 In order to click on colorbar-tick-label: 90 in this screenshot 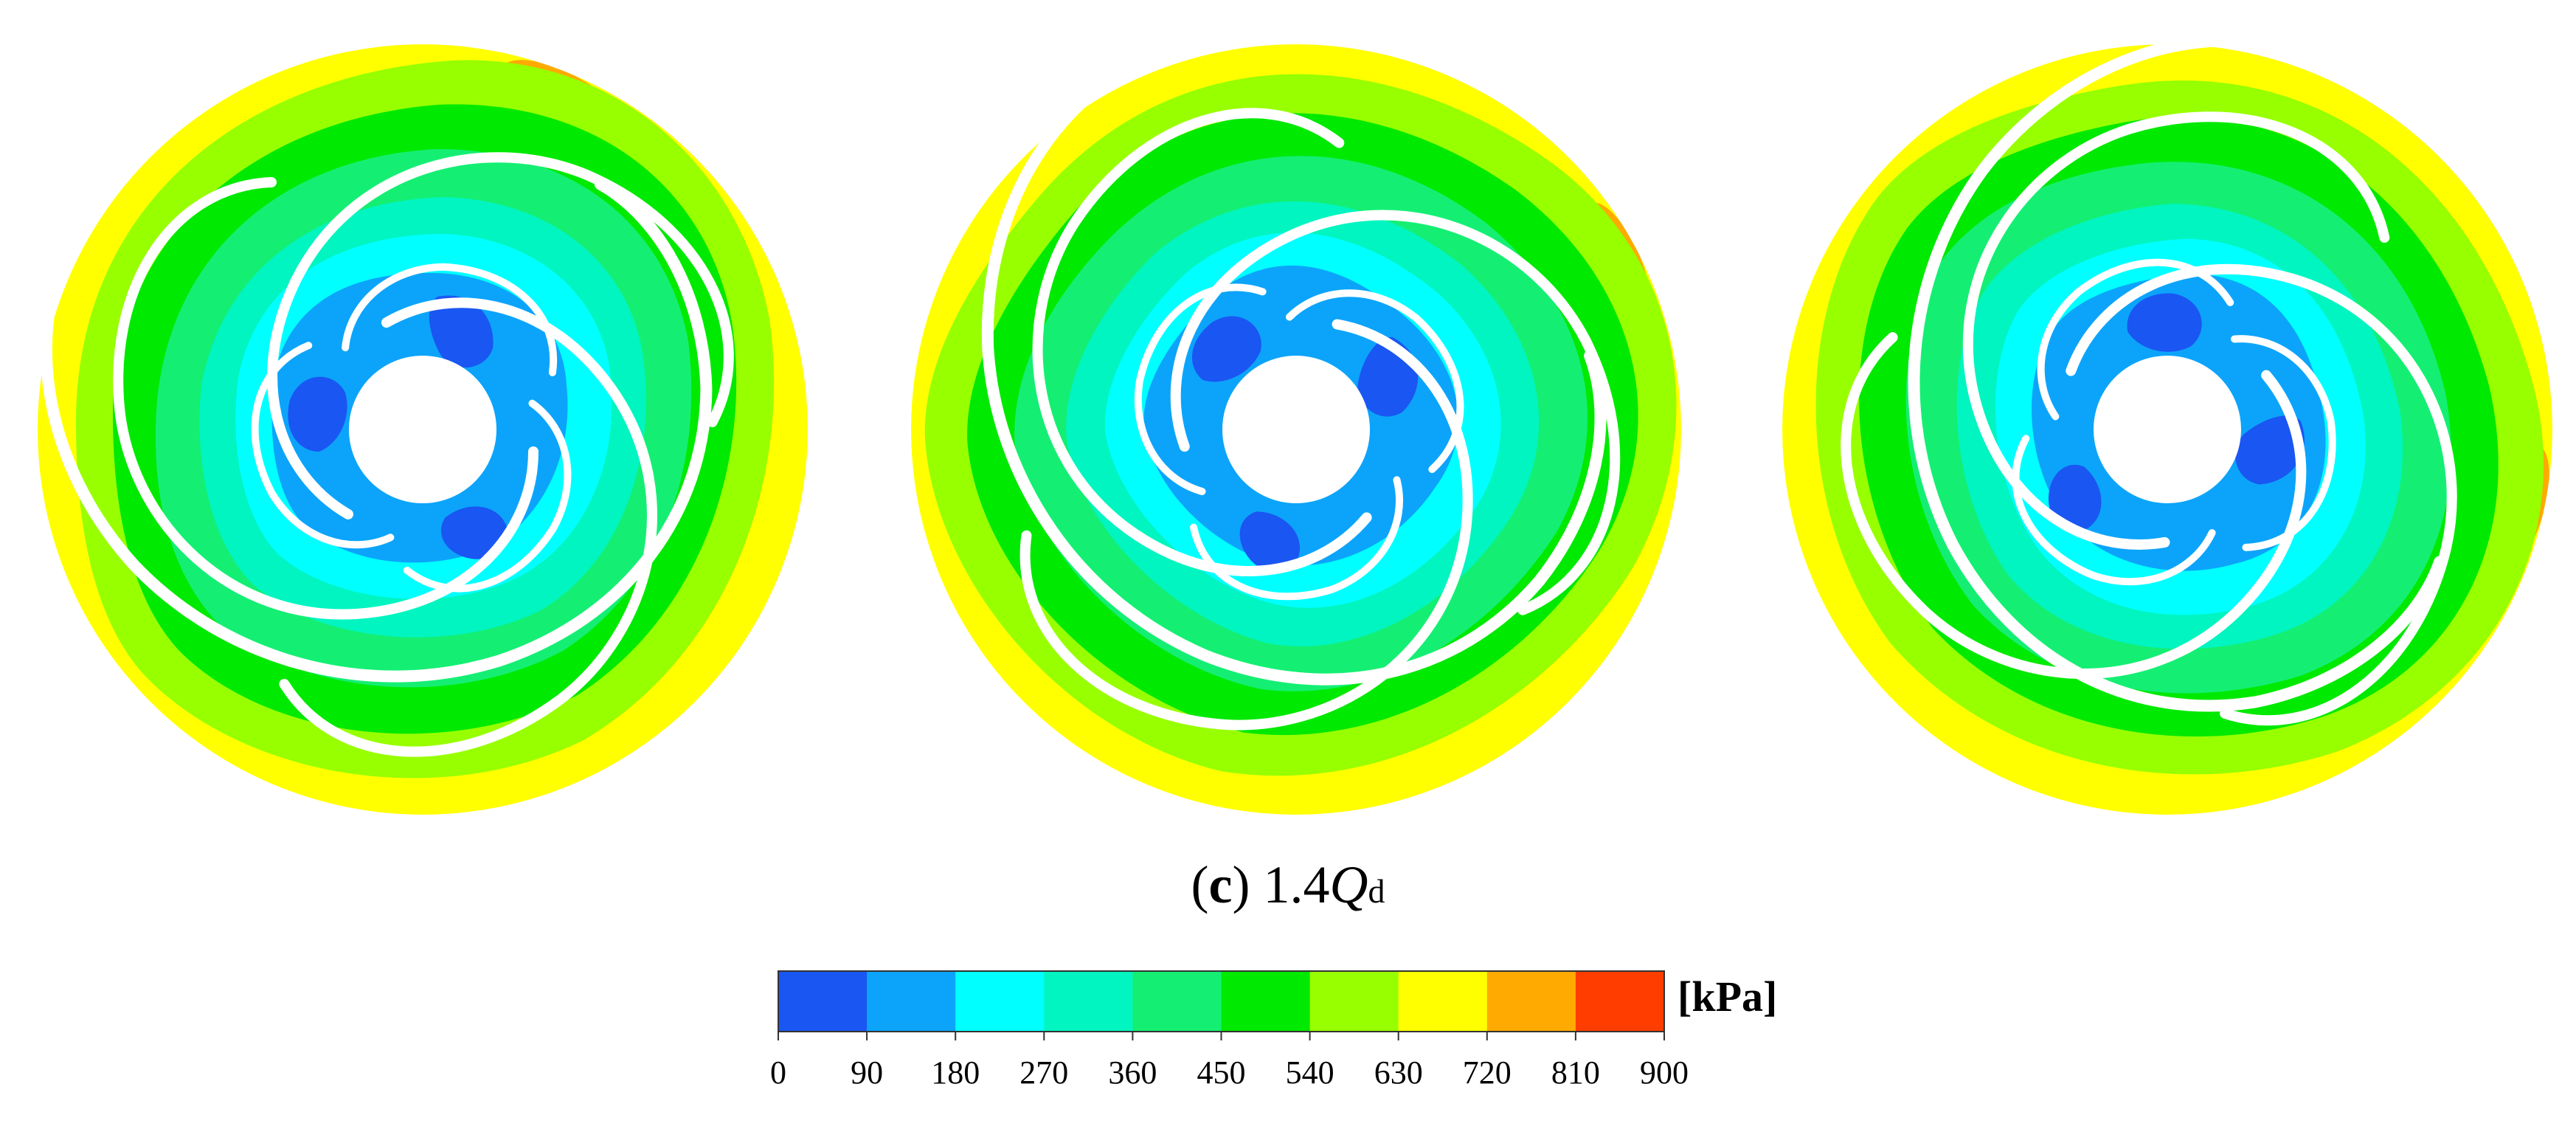, I will do `click(867, 1072)`.